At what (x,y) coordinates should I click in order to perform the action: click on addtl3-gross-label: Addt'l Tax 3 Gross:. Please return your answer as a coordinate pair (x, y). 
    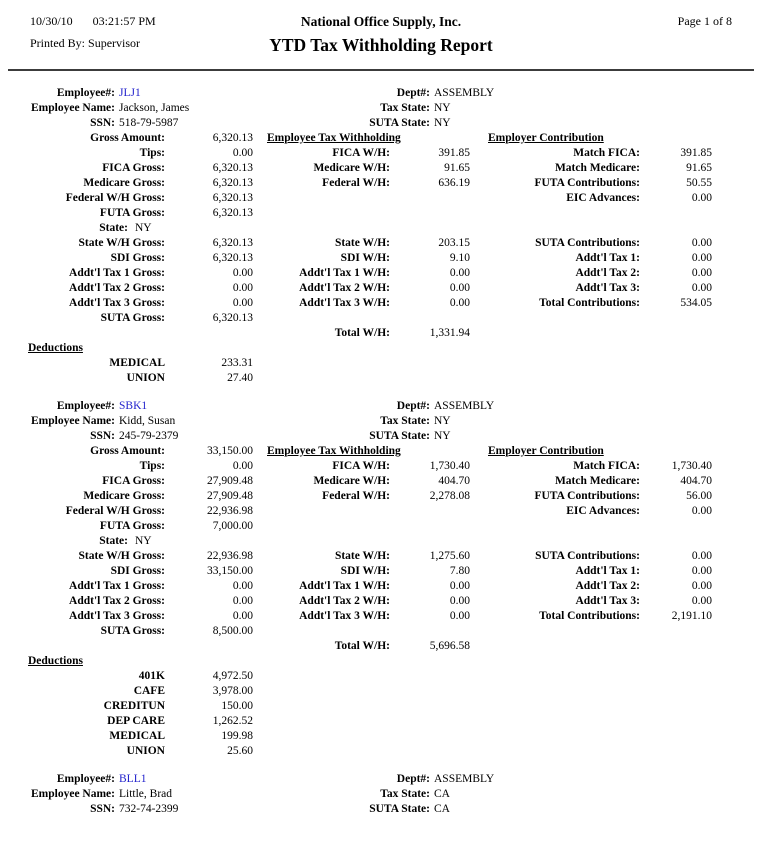
    Looking at the image, I should click on (117, 616).